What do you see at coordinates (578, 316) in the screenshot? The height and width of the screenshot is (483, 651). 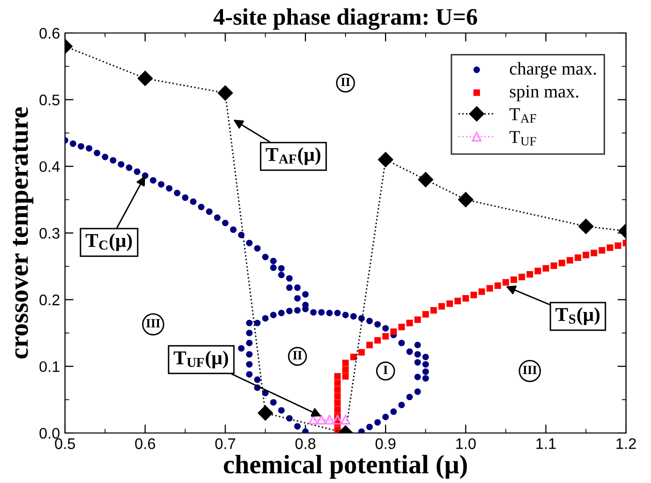 I see `annotation: T$_{S}$(μ)` at bounding box center [578, 316].